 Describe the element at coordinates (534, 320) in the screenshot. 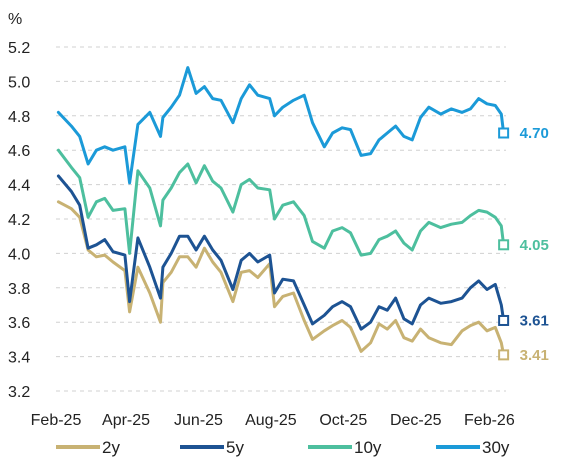

I see `end-label-5y: 3.61` at that location.